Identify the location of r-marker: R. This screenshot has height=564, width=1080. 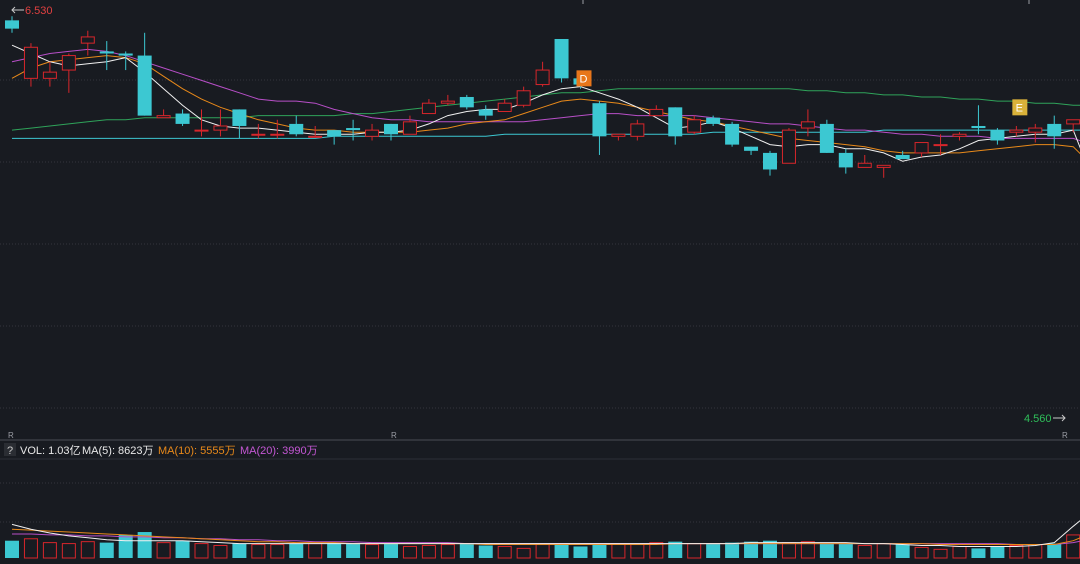
(1065, 435).